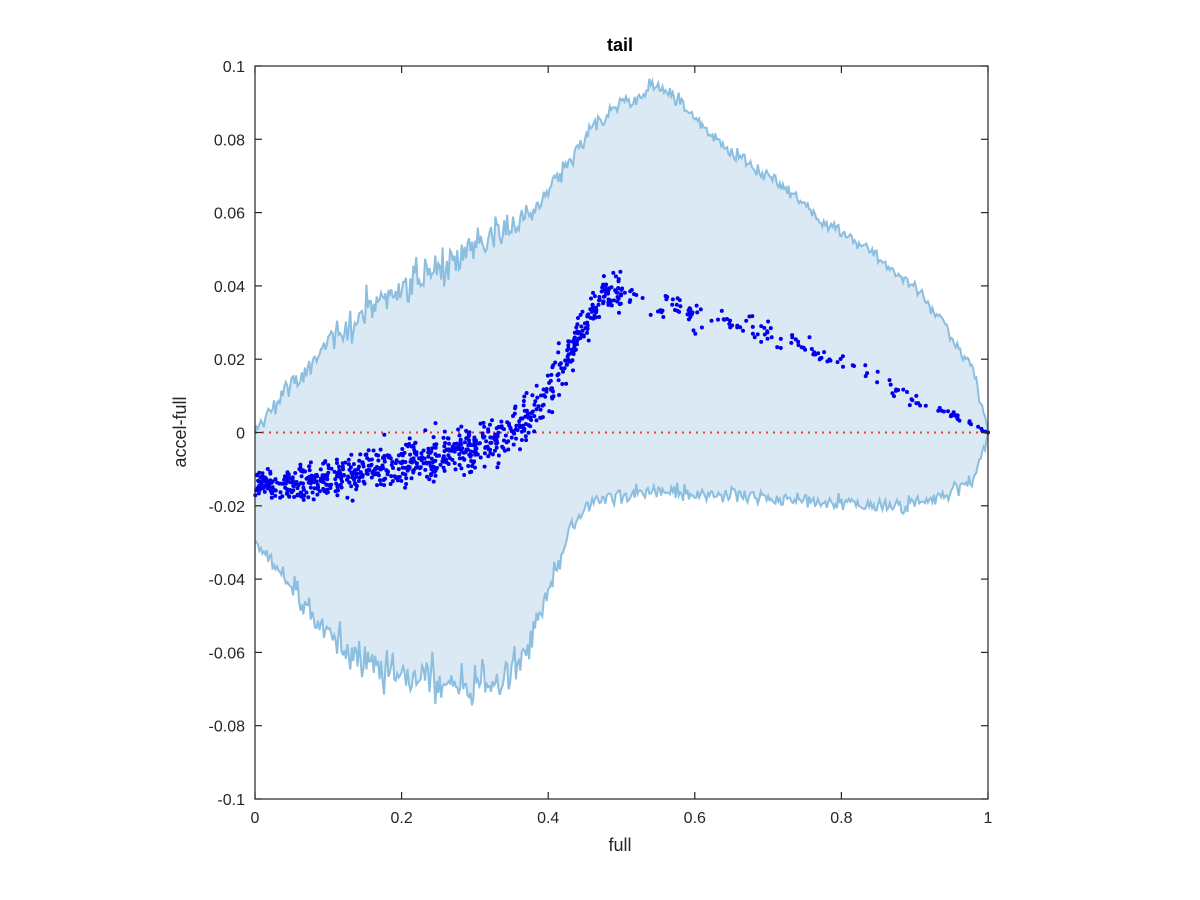  What do you see at coordinates (229, 287) in the screenshot?
I see `y-tick-label: 0.04` at bounding box center [229, 287].